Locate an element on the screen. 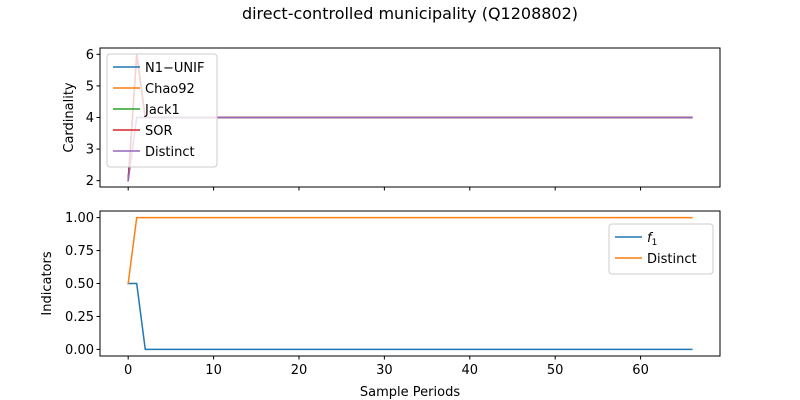 This screenshot has width=800, height=400. y-tick-label: 1.00 is located at coordinates (79, 218).